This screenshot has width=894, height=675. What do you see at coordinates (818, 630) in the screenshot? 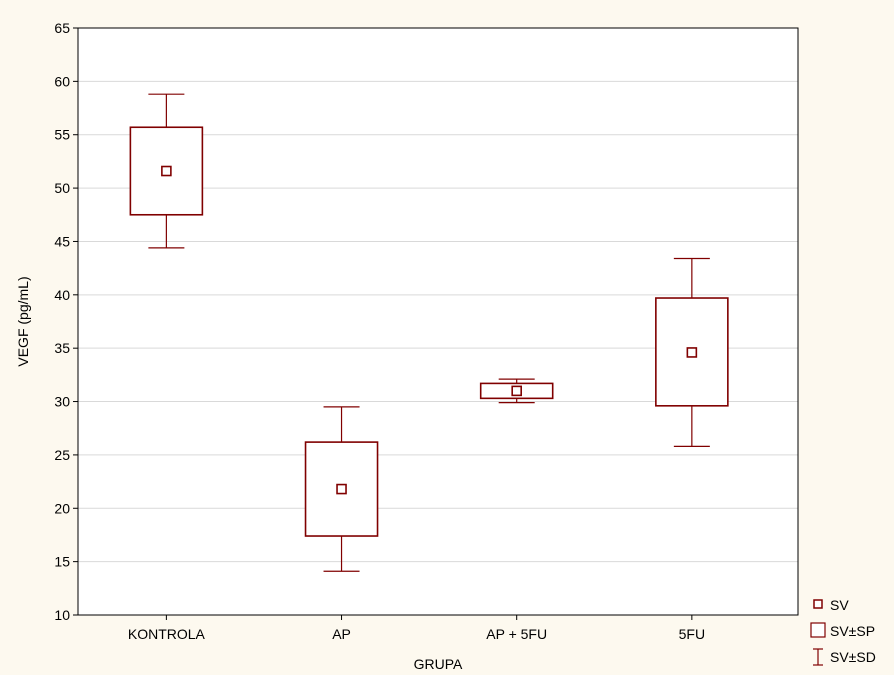
I see `legend-box-marker` at bounding box center [818, 630].